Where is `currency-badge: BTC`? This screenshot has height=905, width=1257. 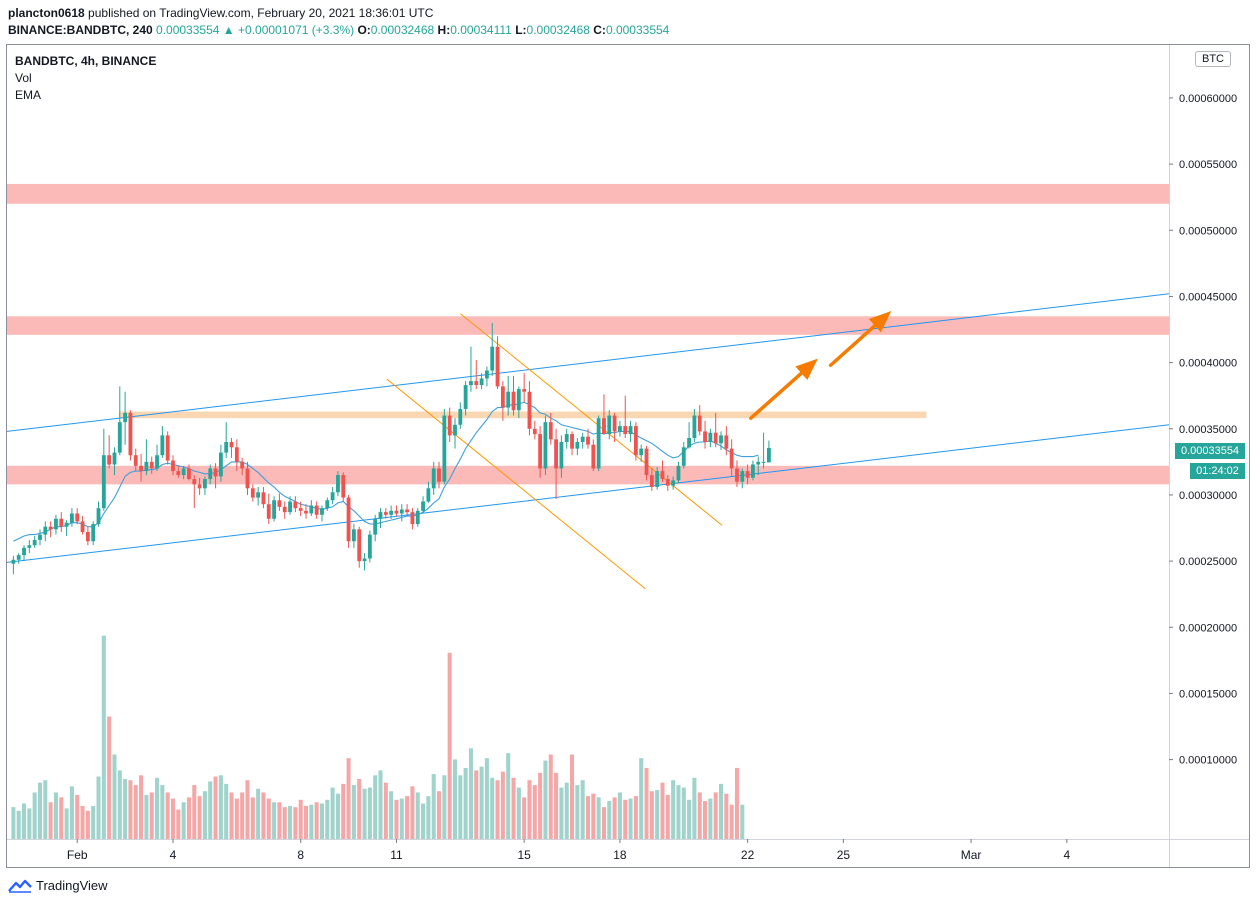 currency-badge: BTC is located at coordinates (1213, 59).